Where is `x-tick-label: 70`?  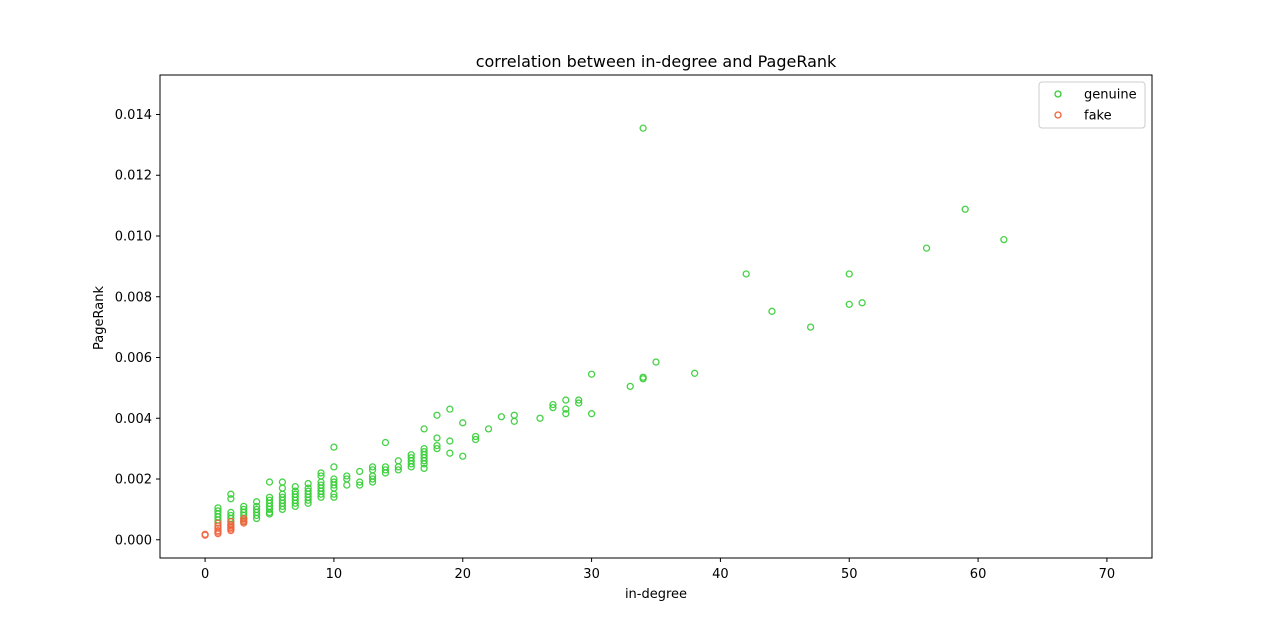 x-tick-label: 70 is located at coordinates (1107, 574).